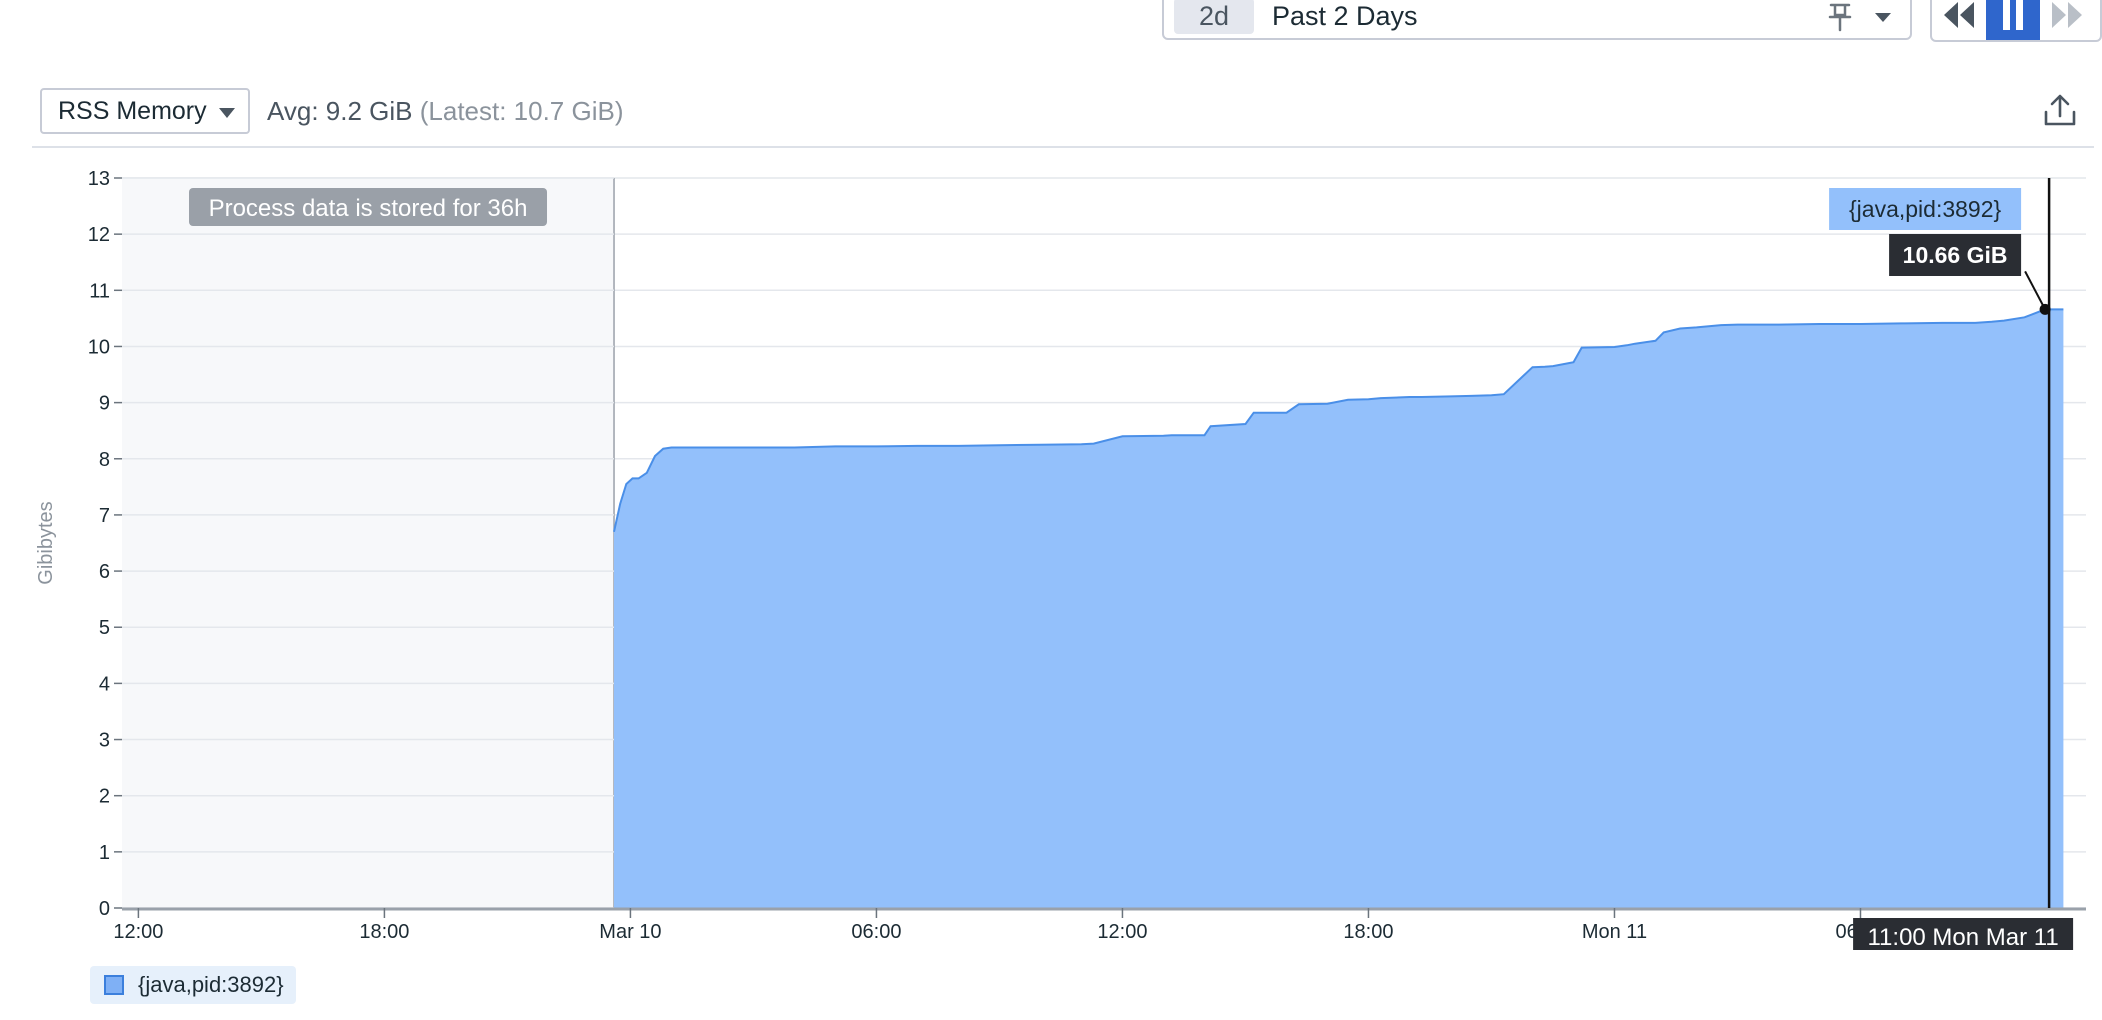 Image resolution: width=2102 pixels, height=1020 pixels. What do you see at coordinates (104, 741) in the screenshot?
I see `y-tick-label: 3` at bounding box center [104, 741].